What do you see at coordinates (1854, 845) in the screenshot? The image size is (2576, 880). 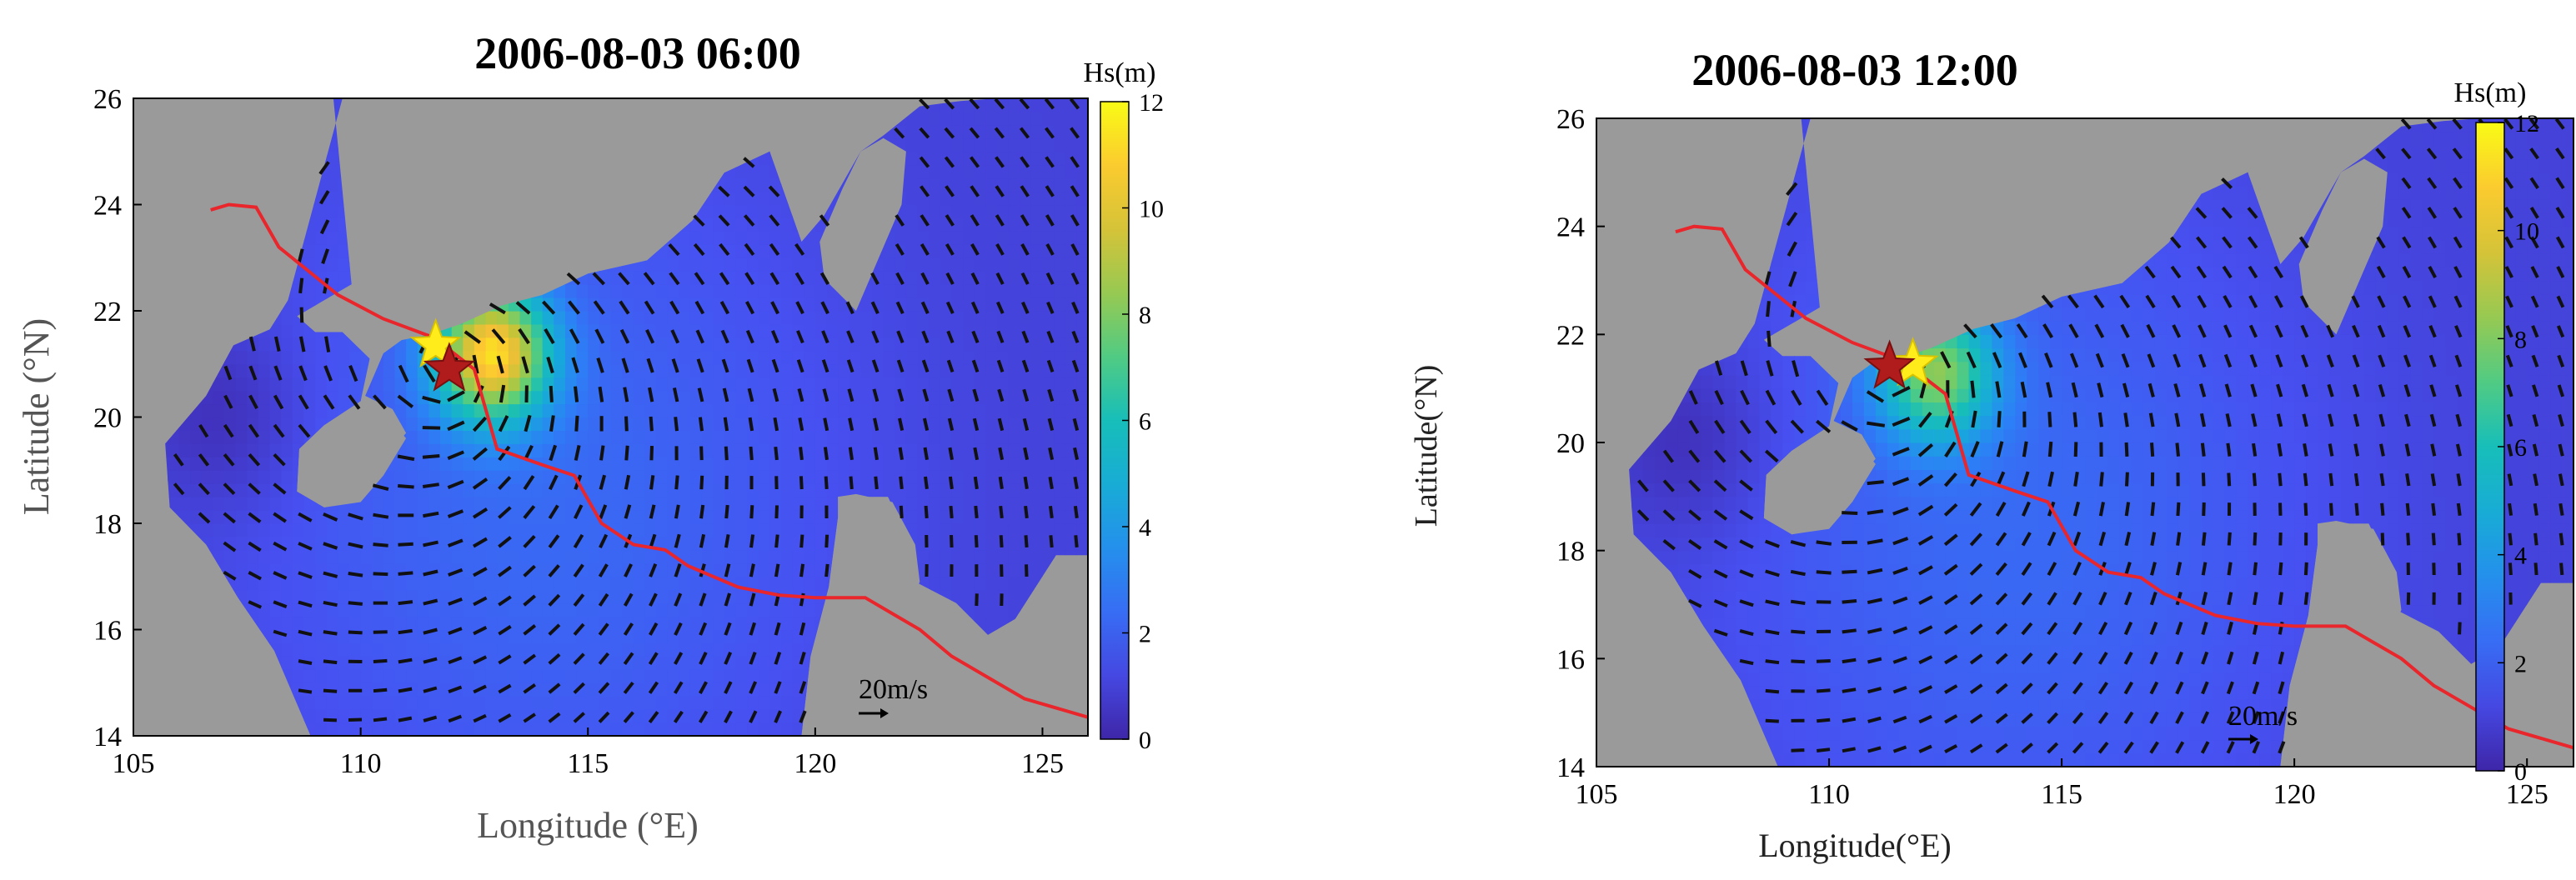 I see `x-axis-label: Longitude(°E)` at bounding box center [1854, 845].